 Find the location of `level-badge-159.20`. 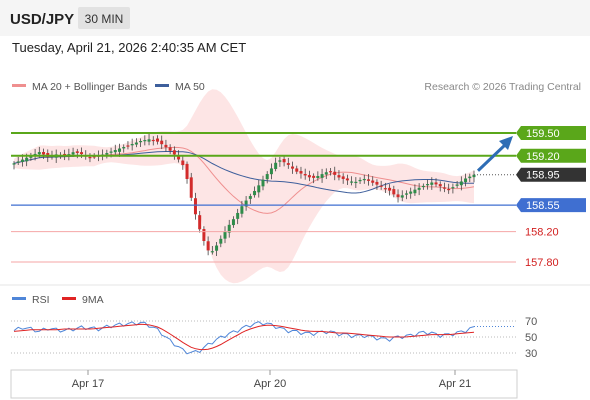

level-badge-159.20 is located at coordinates (551, 155).